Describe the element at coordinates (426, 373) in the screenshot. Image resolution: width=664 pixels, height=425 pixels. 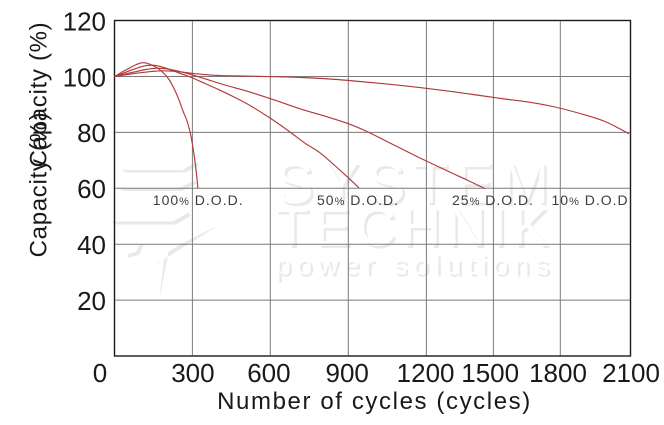
I see `svg-text: 1200` at that location.